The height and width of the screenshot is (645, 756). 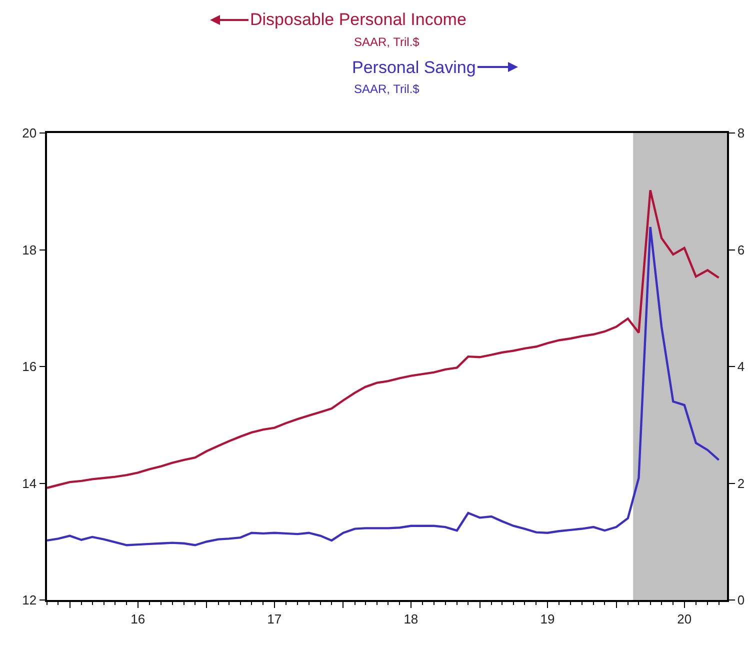 What do you see at coordinates (741, 133) in the screenshot?
I see `y2-tick-label: 8` at bounding box center [741, 133].